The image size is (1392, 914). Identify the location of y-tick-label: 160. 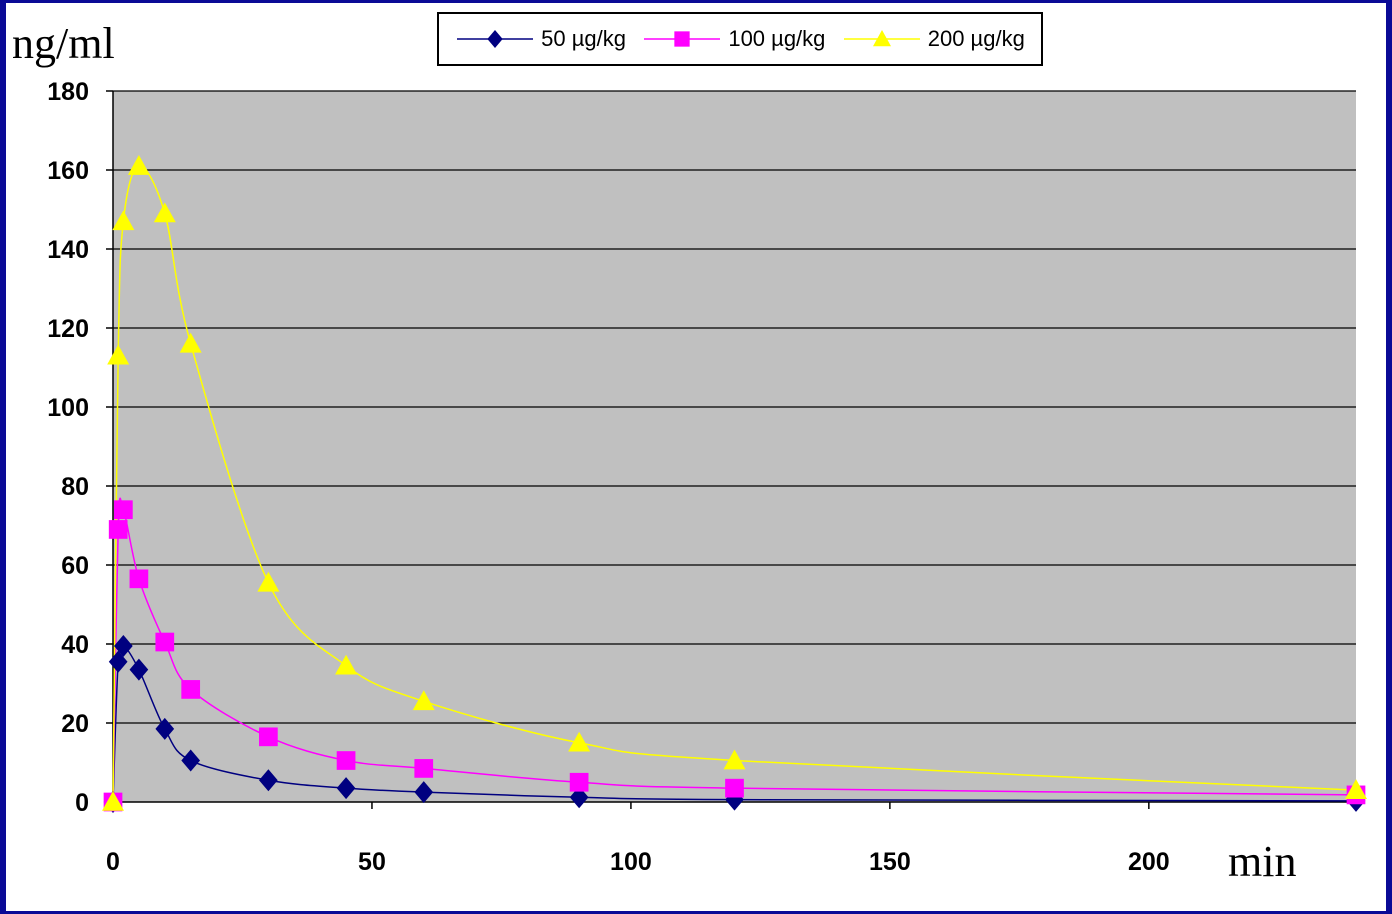
(68, 171).